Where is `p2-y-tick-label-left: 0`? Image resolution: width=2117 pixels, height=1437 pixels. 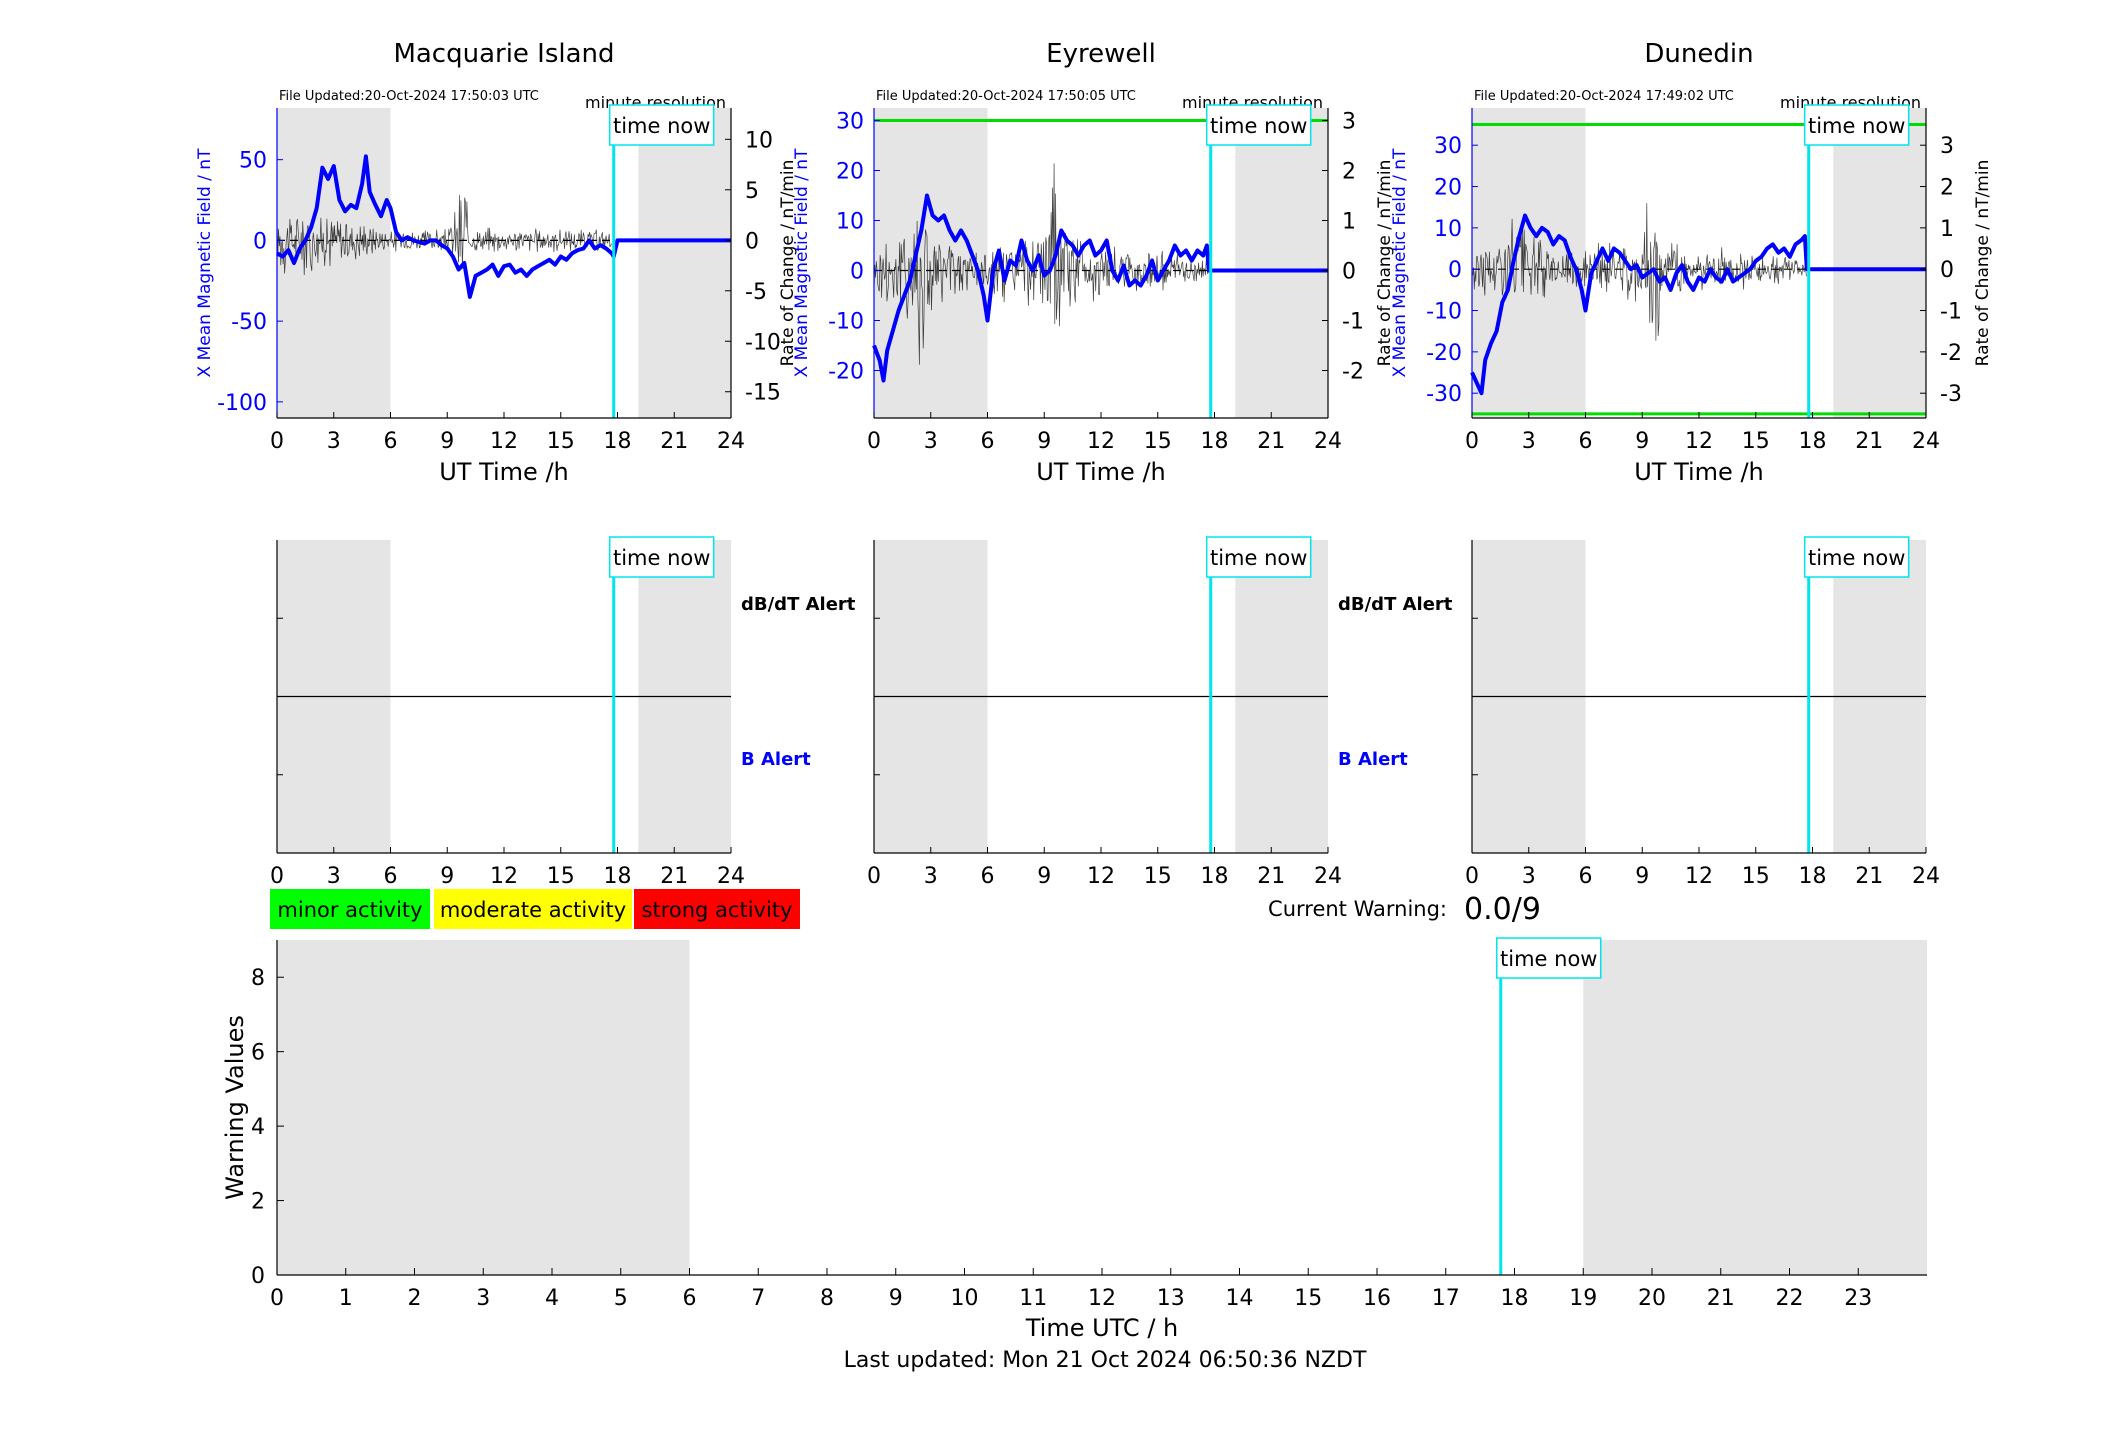
p2-y-tick-label-left: 0 is located at coordinates (1455, 270).